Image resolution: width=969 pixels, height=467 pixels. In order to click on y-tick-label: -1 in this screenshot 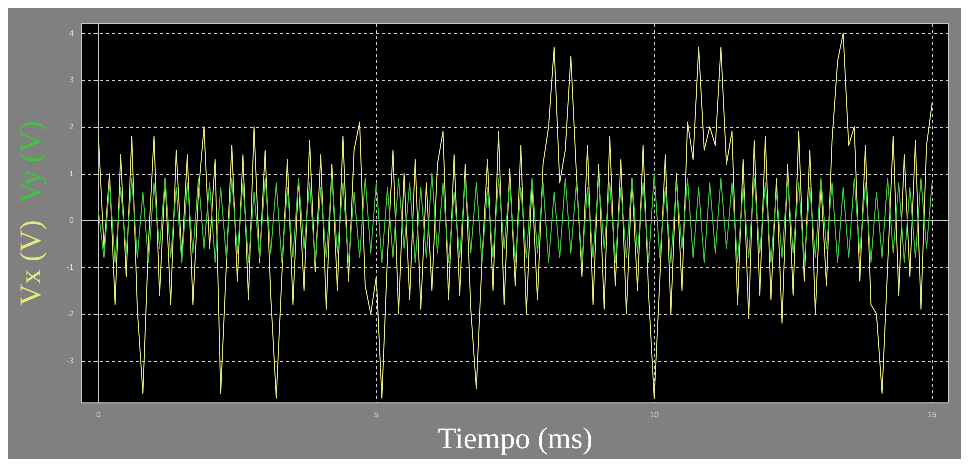, I will do `click(70, 267)`.